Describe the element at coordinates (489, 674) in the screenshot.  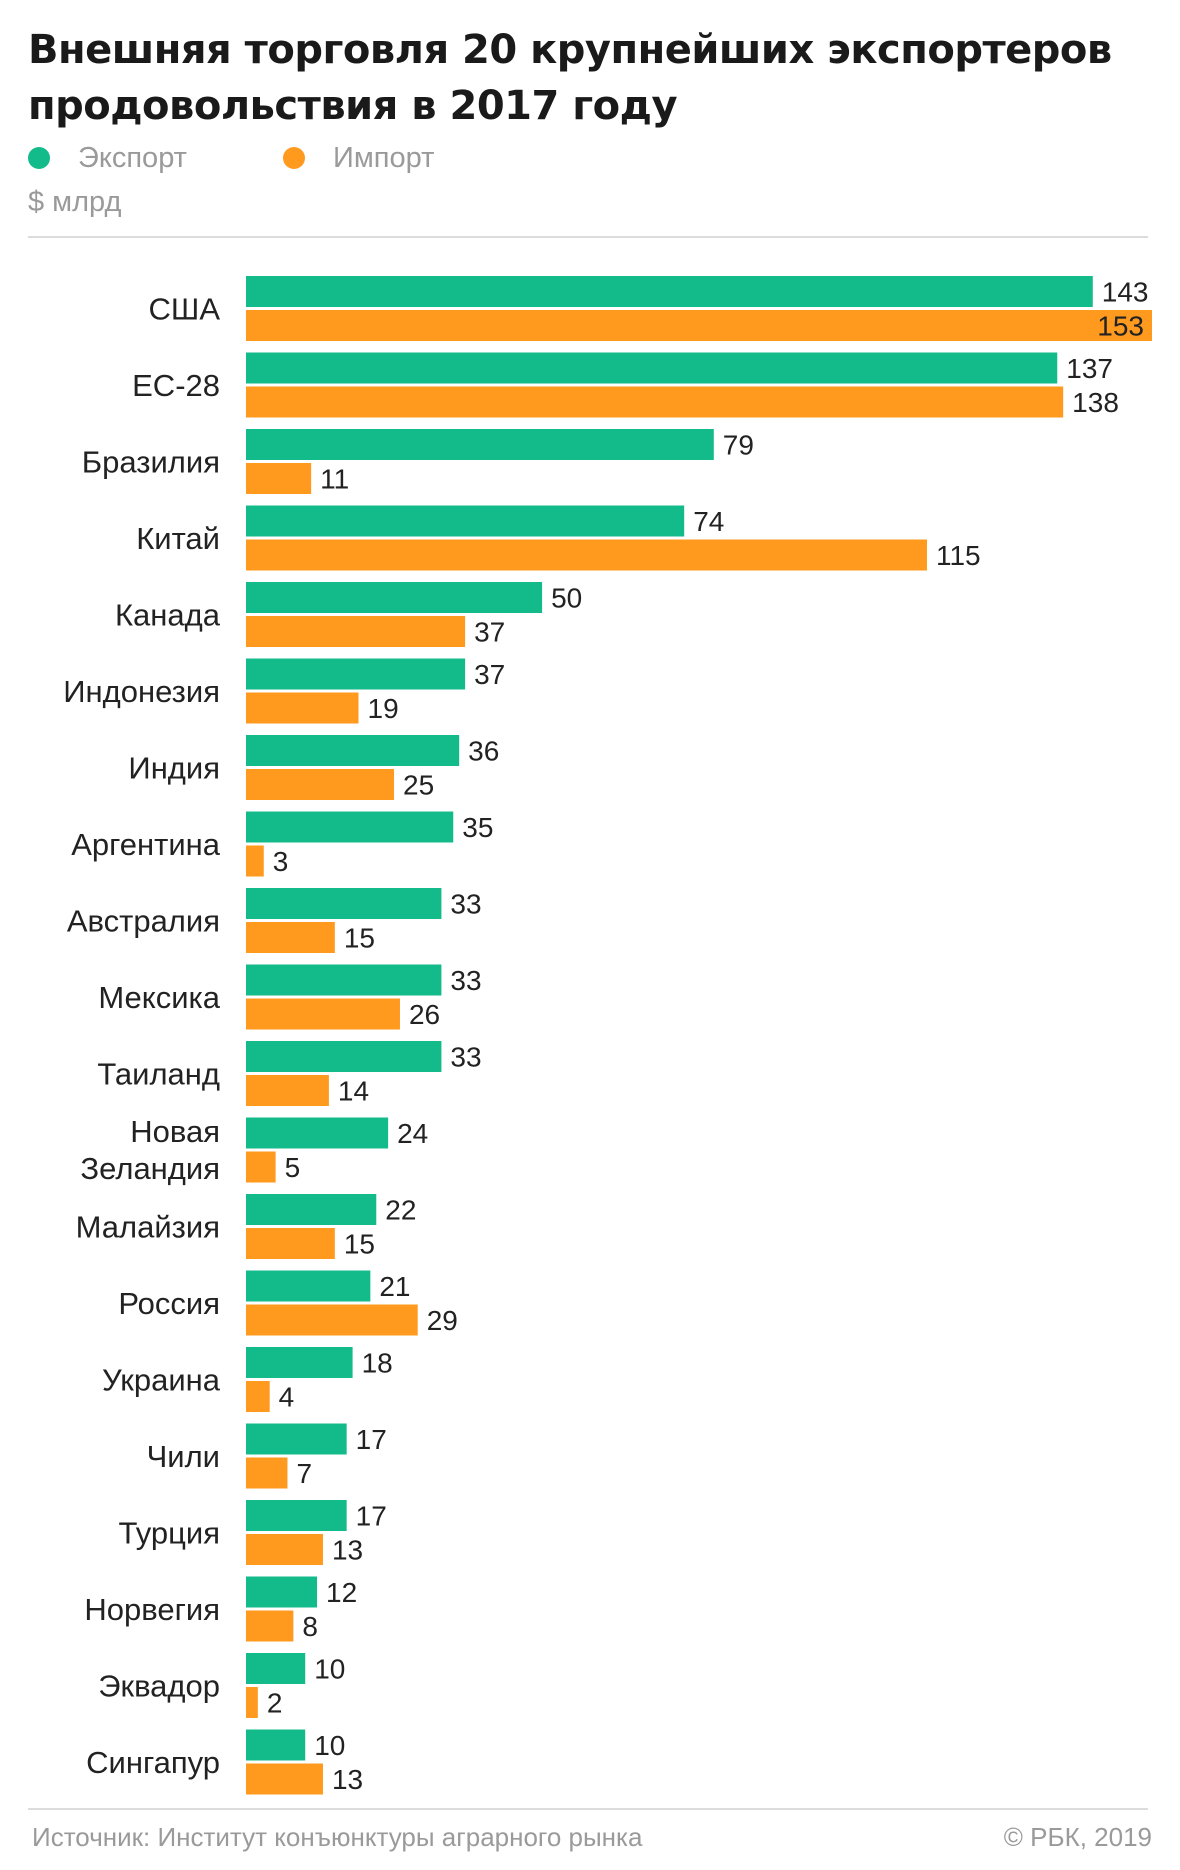
I see `export-value-label: 37` at that location.